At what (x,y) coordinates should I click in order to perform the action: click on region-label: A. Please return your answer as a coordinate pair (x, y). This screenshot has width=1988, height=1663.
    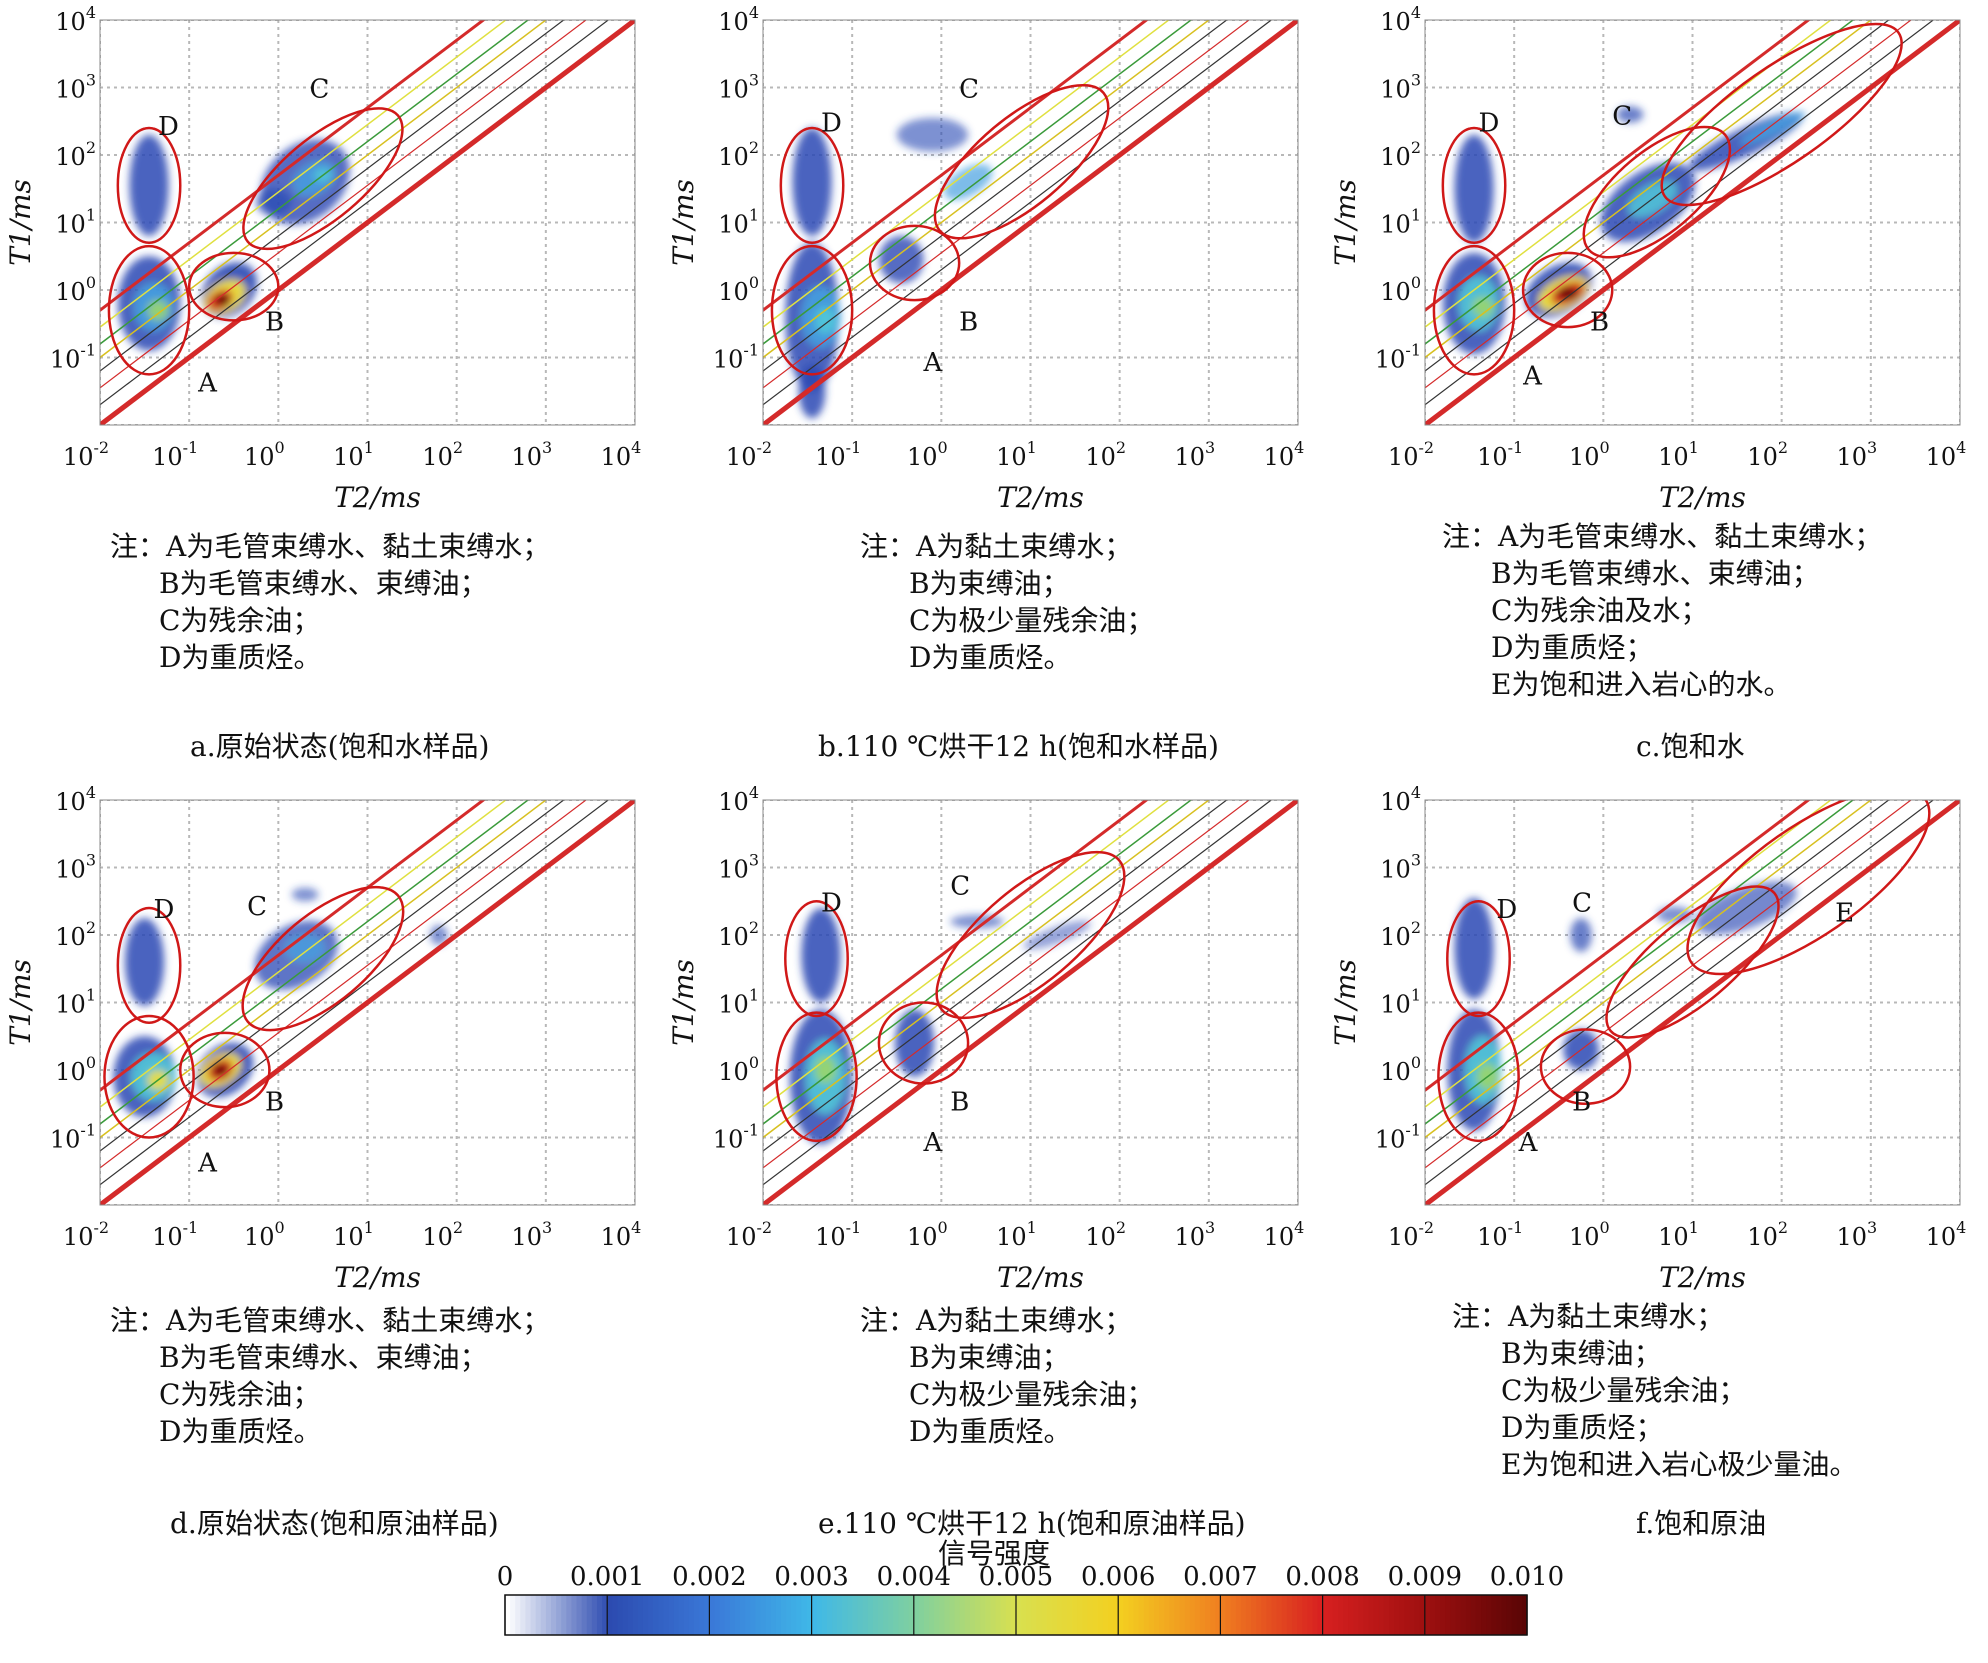
    Looking at the image, I should click on (933, 1143).